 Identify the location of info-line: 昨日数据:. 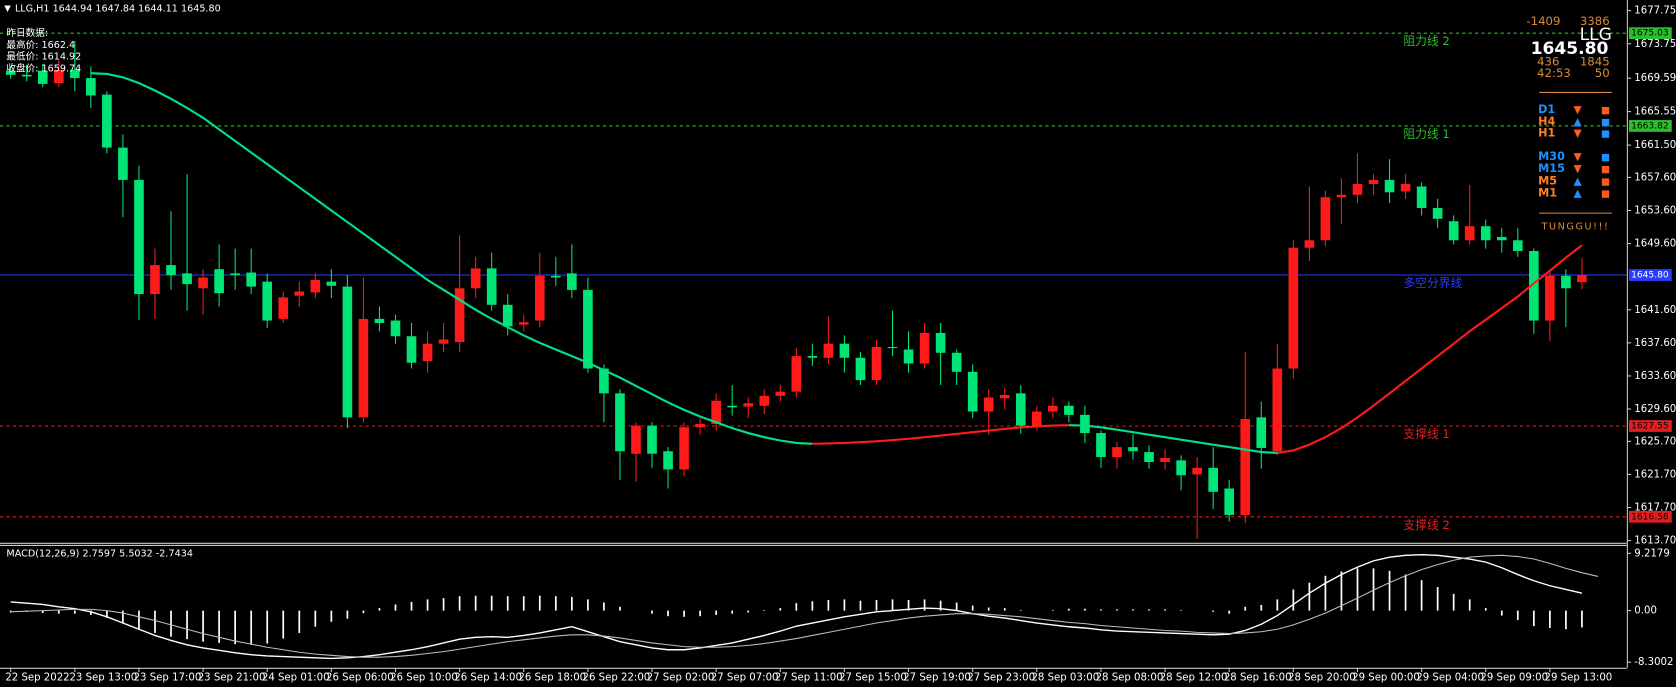
(27, 33).